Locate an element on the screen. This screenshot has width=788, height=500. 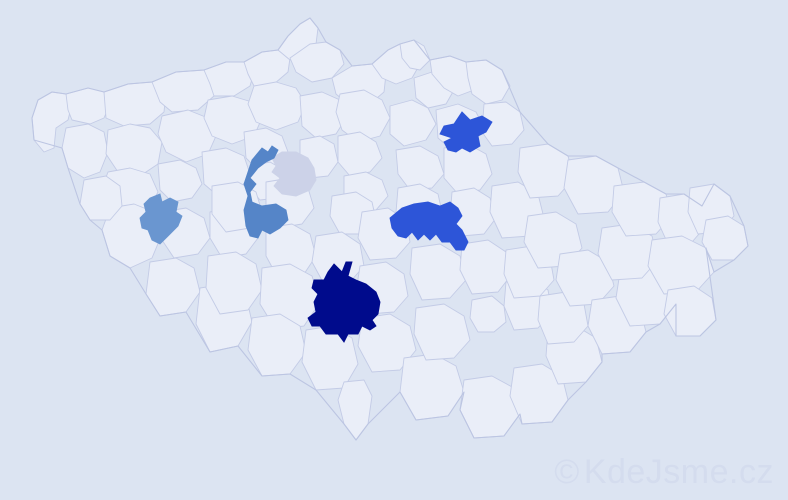
district-mlada-boleslav is located at coordinates (363, 116).